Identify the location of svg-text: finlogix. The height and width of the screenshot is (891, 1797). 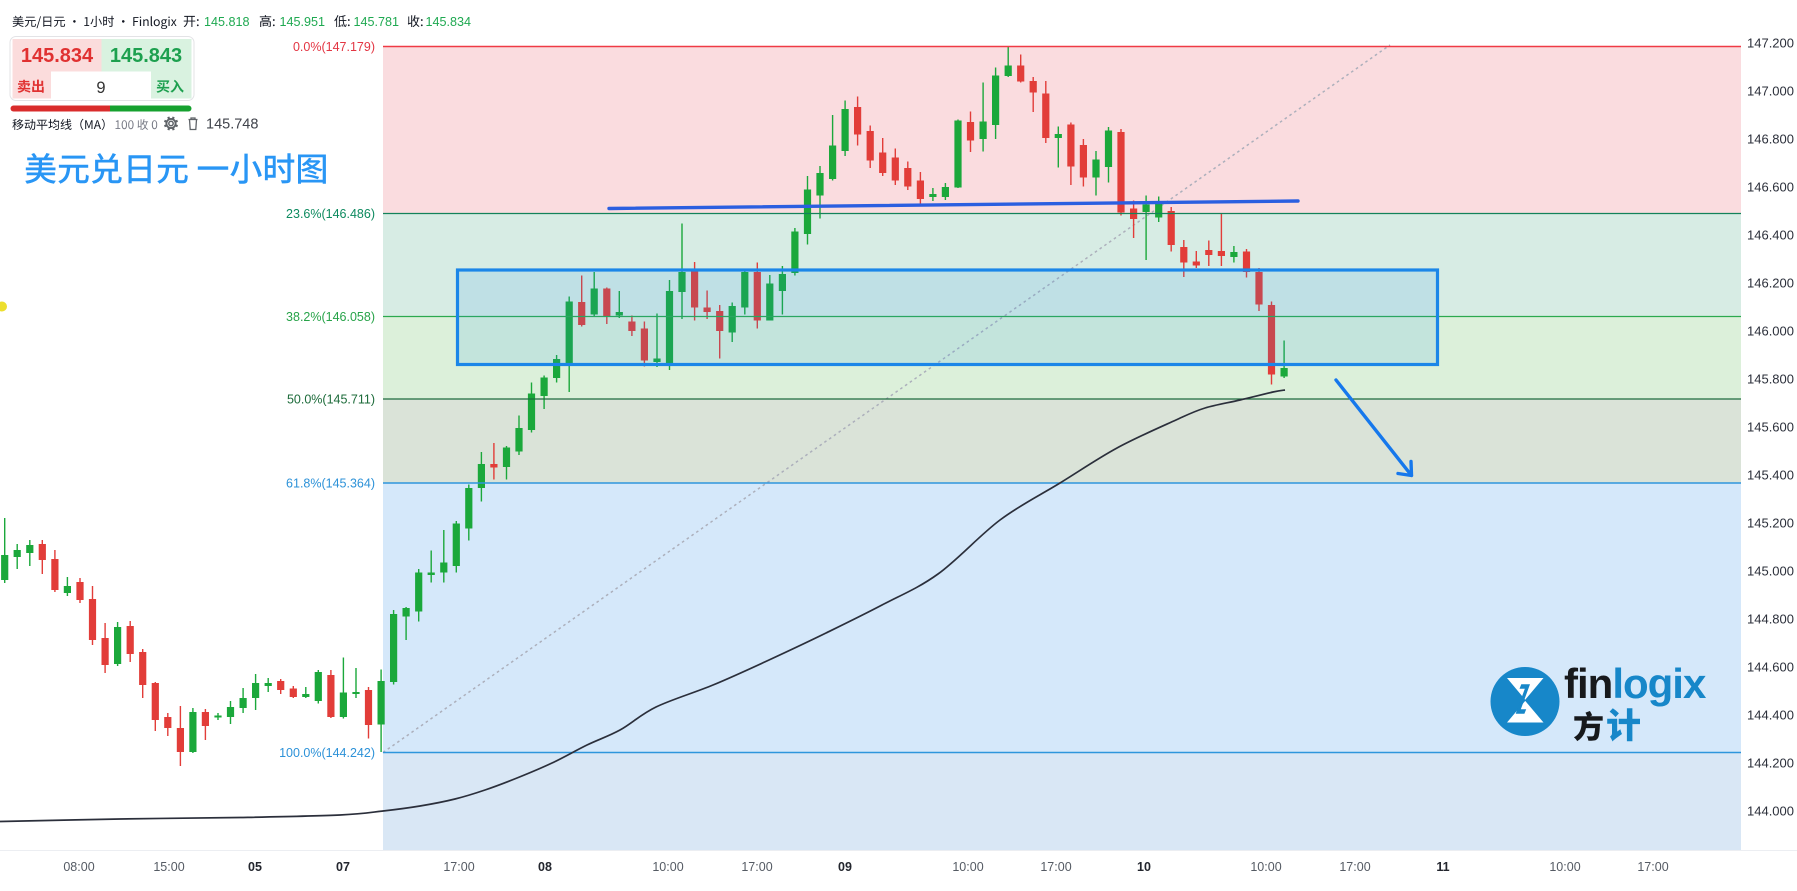
(1635, 683).